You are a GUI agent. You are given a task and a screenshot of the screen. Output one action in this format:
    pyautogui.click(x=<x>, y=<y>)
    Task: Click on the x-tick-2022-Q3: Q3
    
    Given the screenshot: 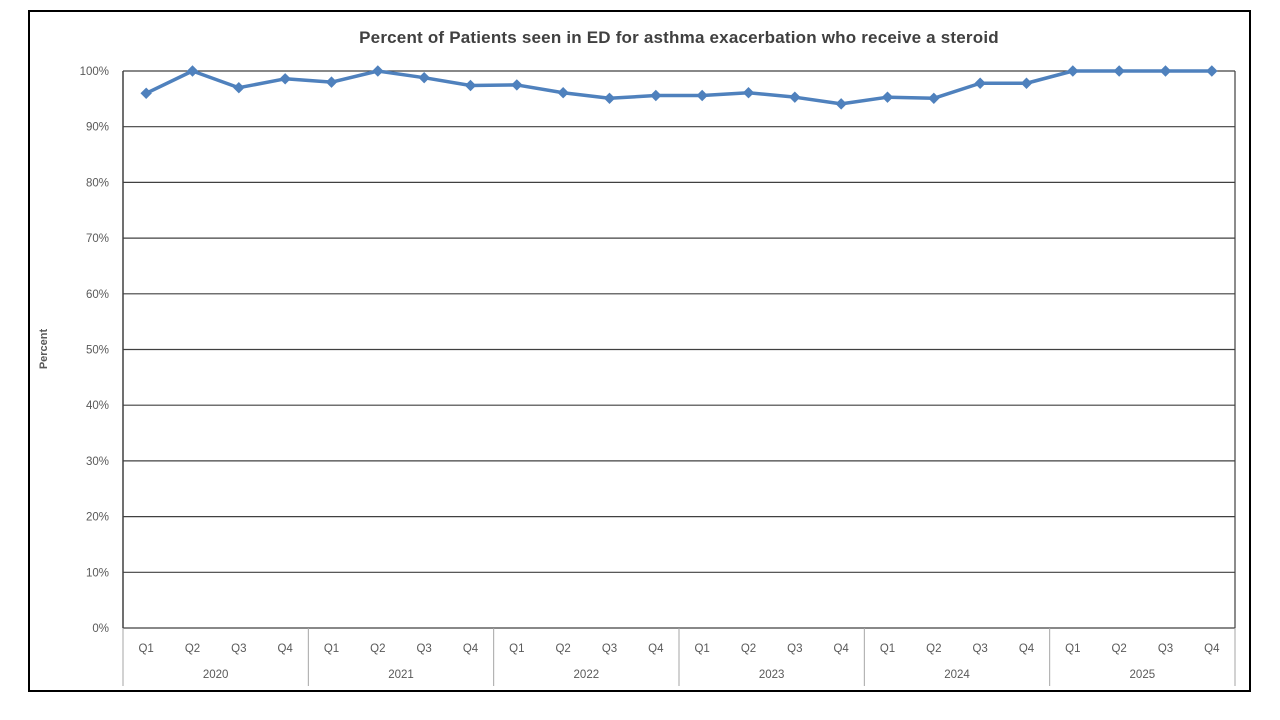 What is the action you would take?
    pyautogui.click(x=609, y=649)
    